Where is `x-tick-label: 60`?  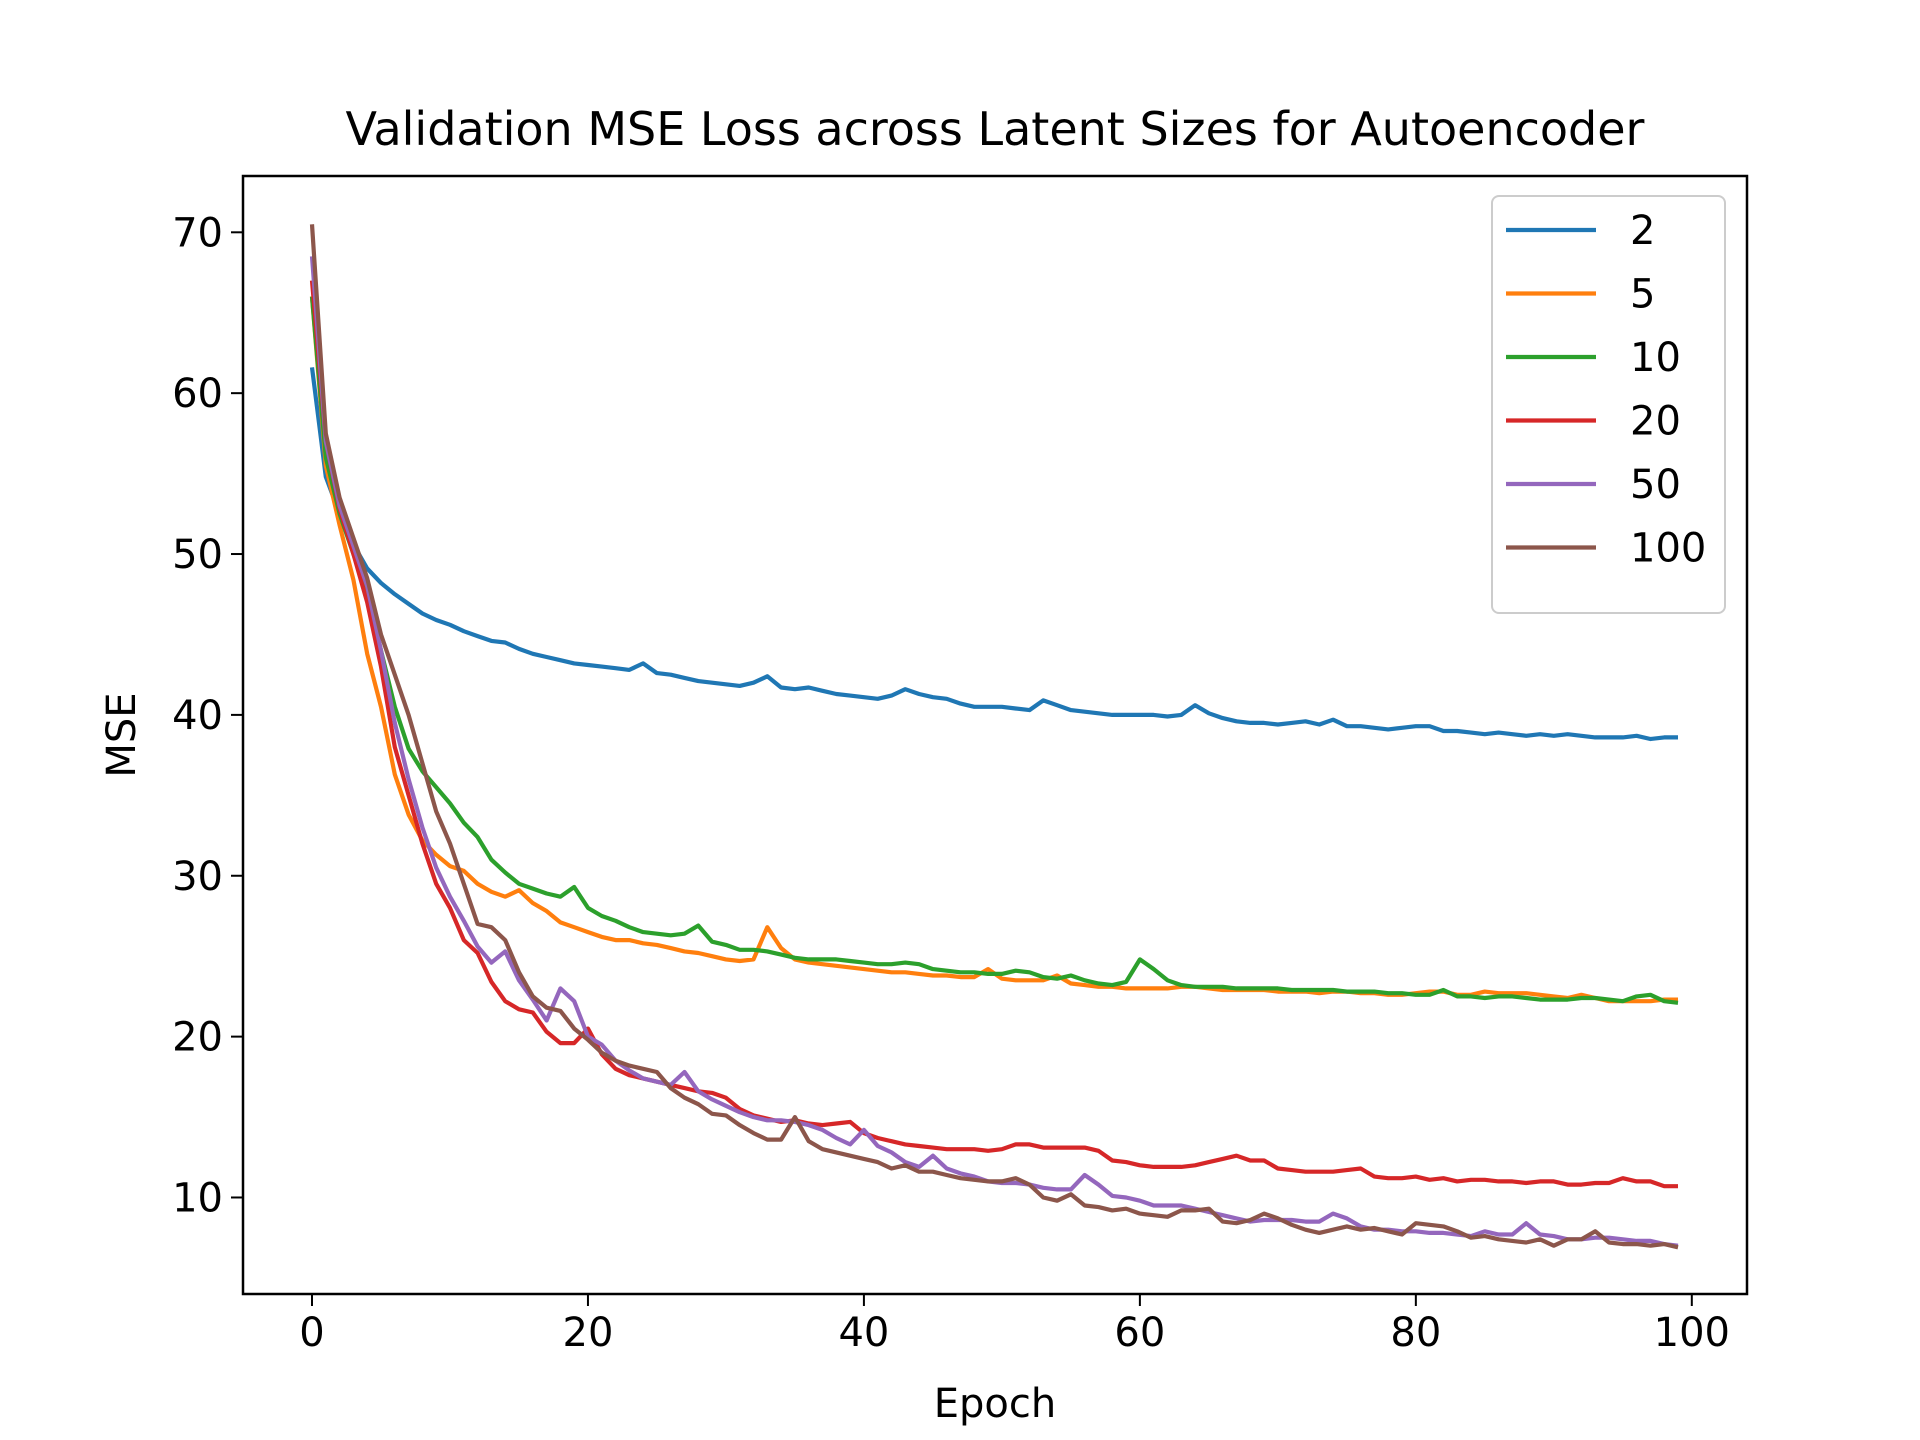 x-tick-label: 60 is located at coordinates (1139, 1333).